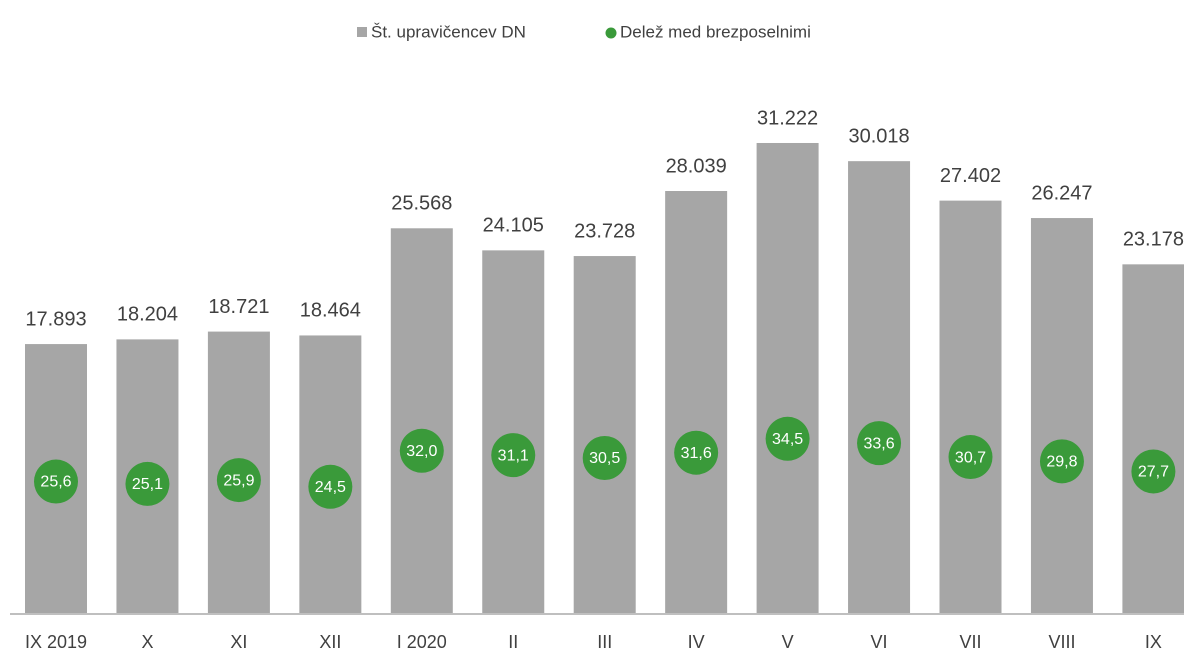 Image resolution: width=1184 pixels, height=657 pixels. I want to click on dot-value-label: 31,1, so click(513, 455).